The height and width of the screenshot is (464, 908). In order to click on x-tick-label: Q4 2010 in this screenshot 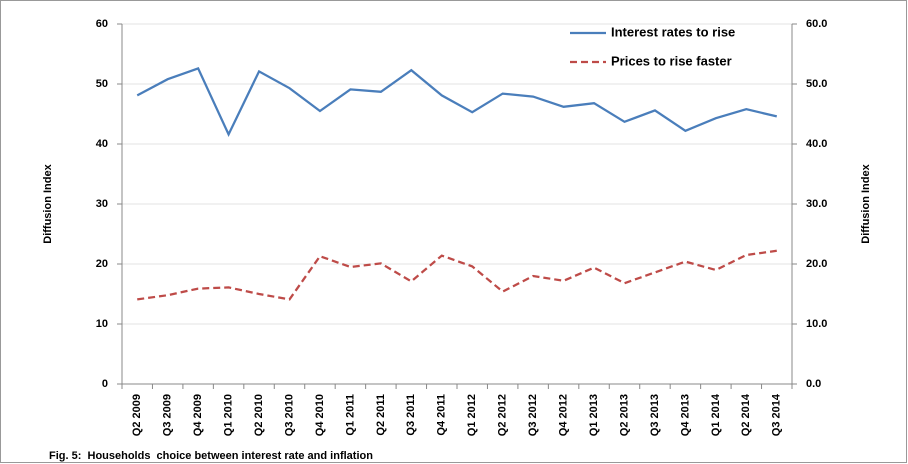, I will do `click(320, 415)`.